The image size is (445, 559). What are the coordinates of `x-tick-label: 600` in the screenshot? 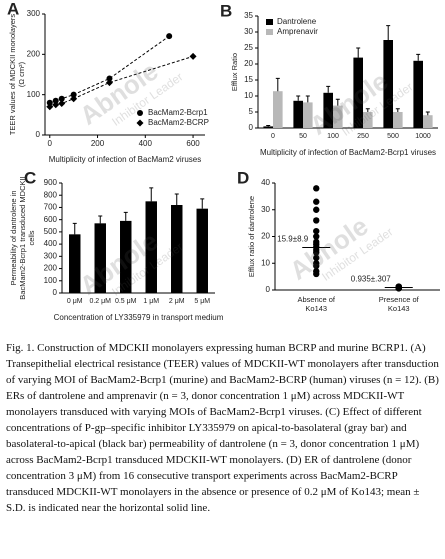 It's located at (193, 143).